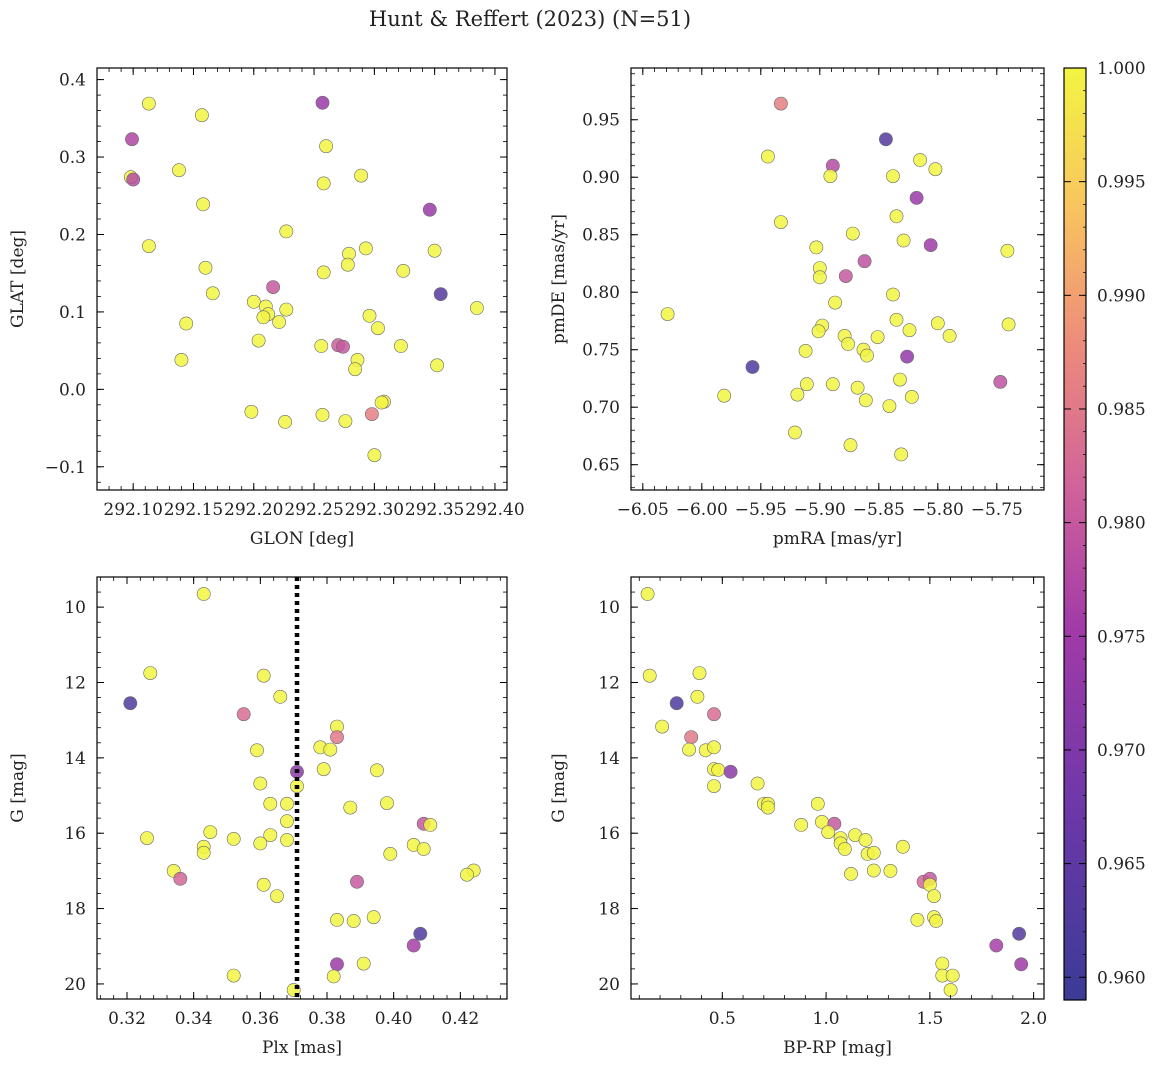 This screenshot has height=1067, width=1161. Describe the element at coordinates (75, 910) in the screenshot. I see `y-tick-label: 18` at that location.